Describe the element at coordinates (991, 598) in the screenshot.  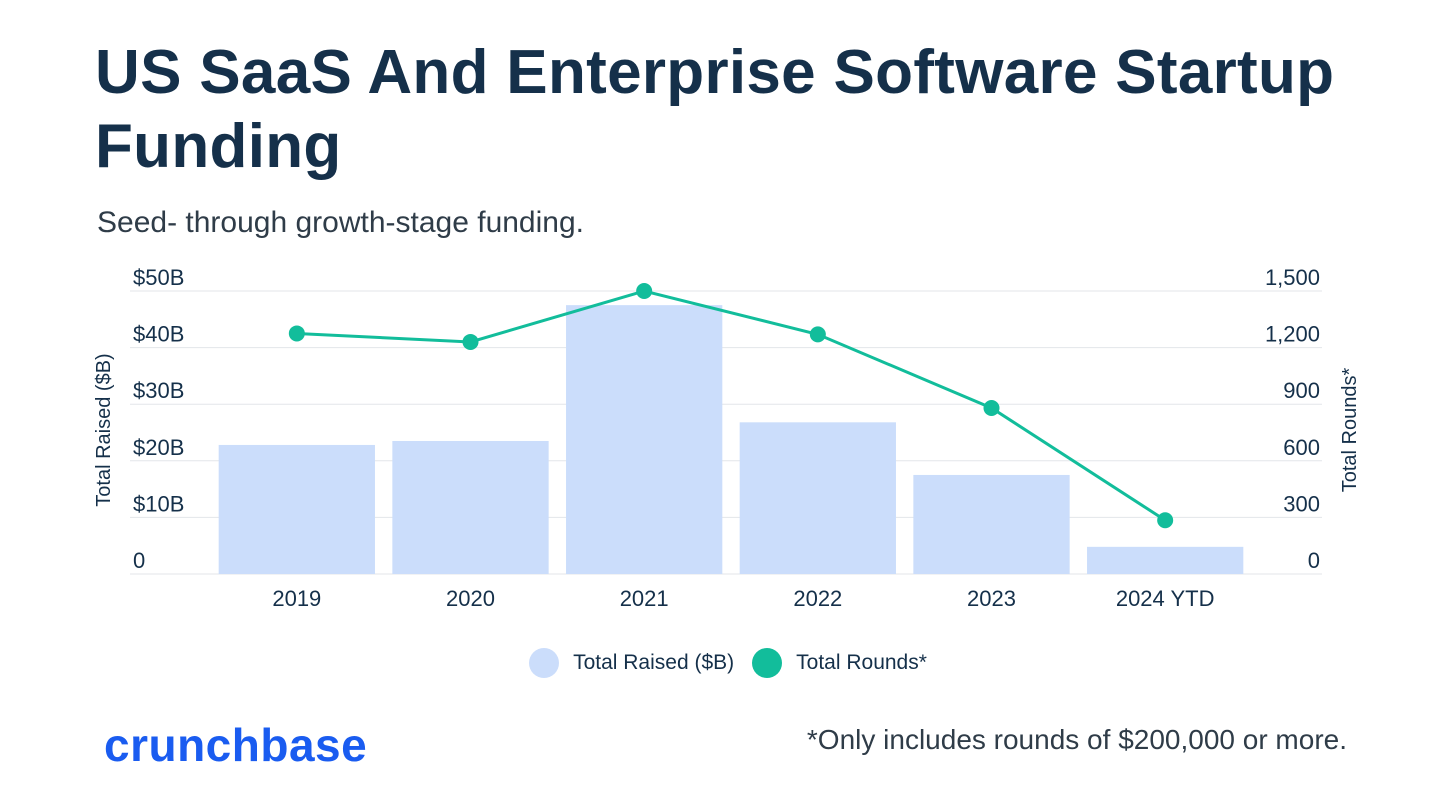
I see `x-tick-label: 2023` at that location.